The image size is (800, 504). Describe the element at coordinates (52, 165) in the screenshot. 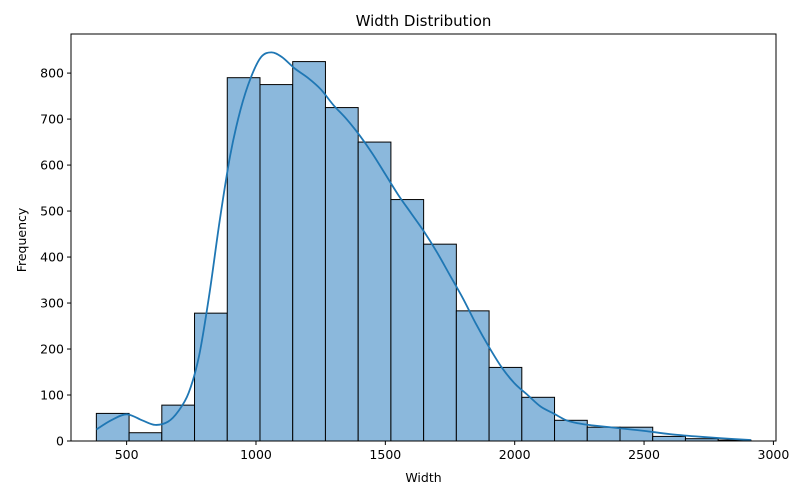

I see `y-tick-label: 600` at that location.